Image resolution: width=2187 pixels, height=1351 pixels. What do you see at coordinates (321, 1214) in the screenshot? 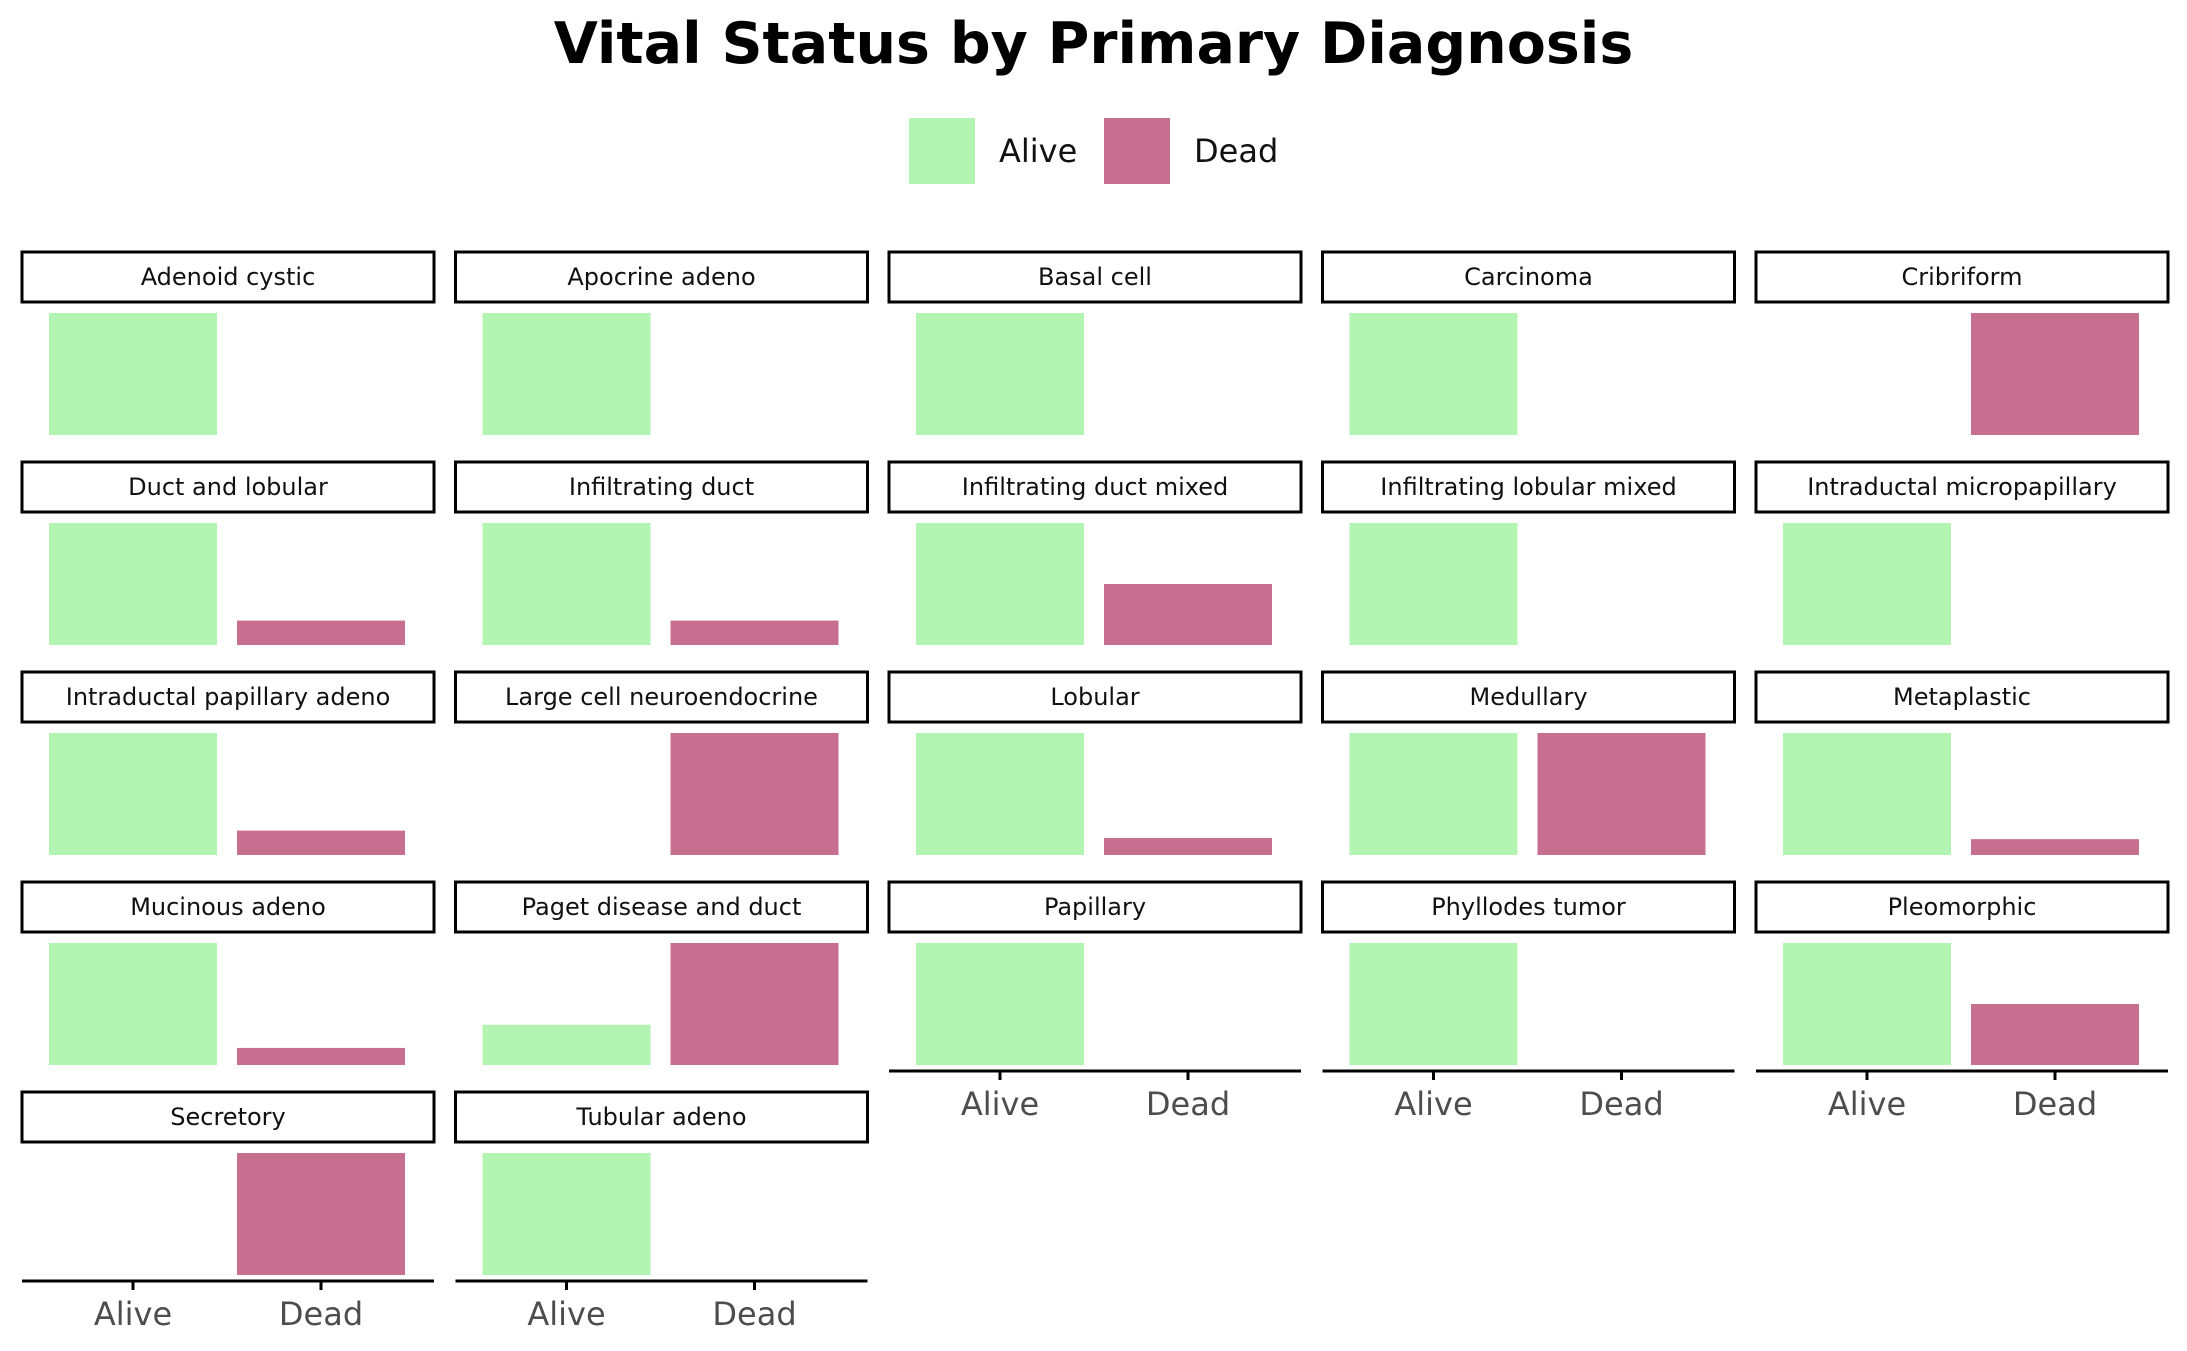
I see `bar-secretory-dead` at bounding box center [321, 1214].